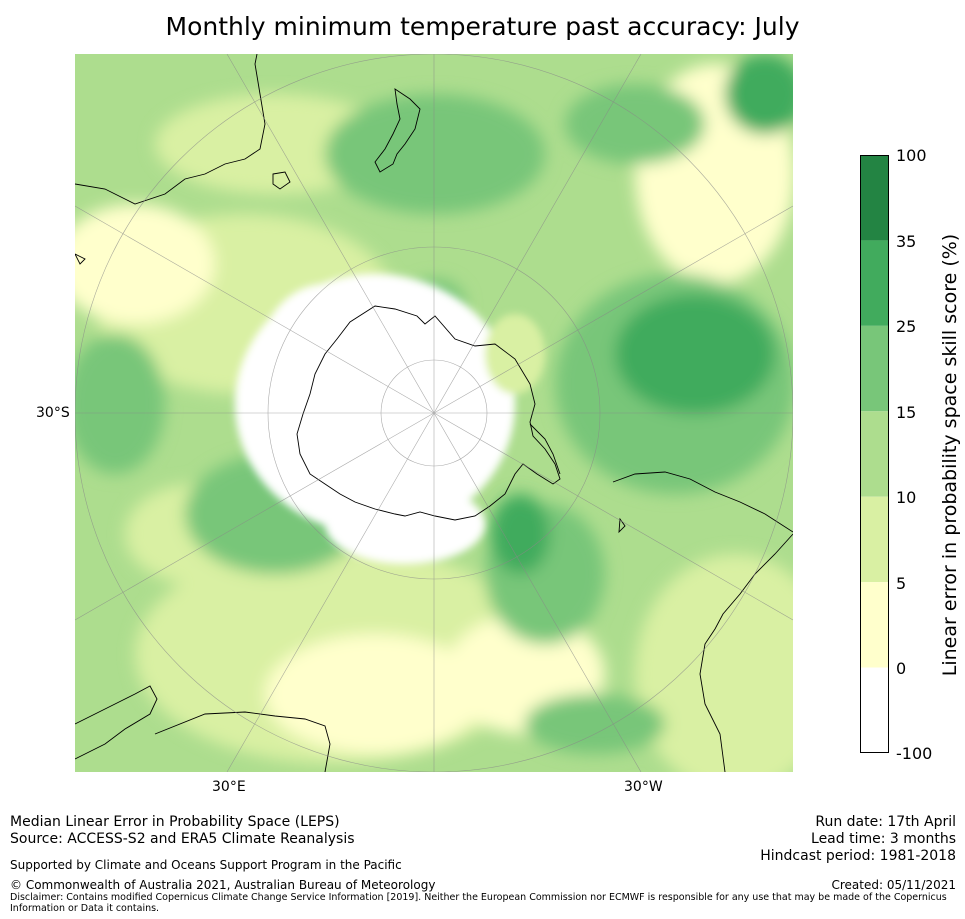 This screenshot has width=965, height=919. I want to click on low-skill-ring, so click(390, 419).